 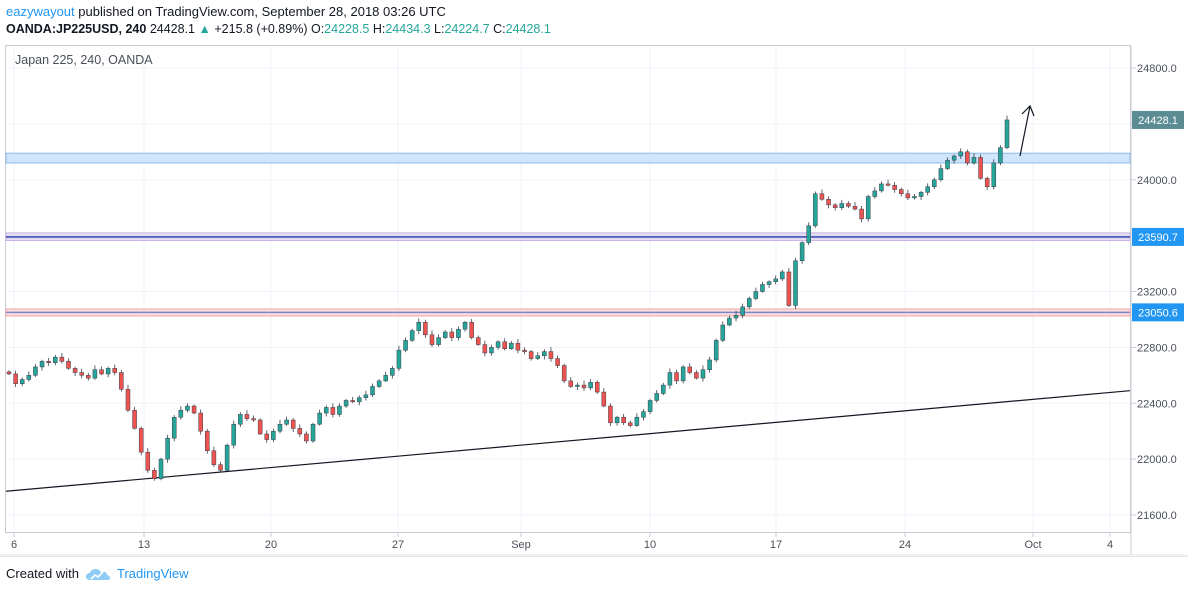 What do you see at coordinates (1032, 545) in the screenshot?
I see `x-tick-label: Oct` at bounding box center [1032, 545].